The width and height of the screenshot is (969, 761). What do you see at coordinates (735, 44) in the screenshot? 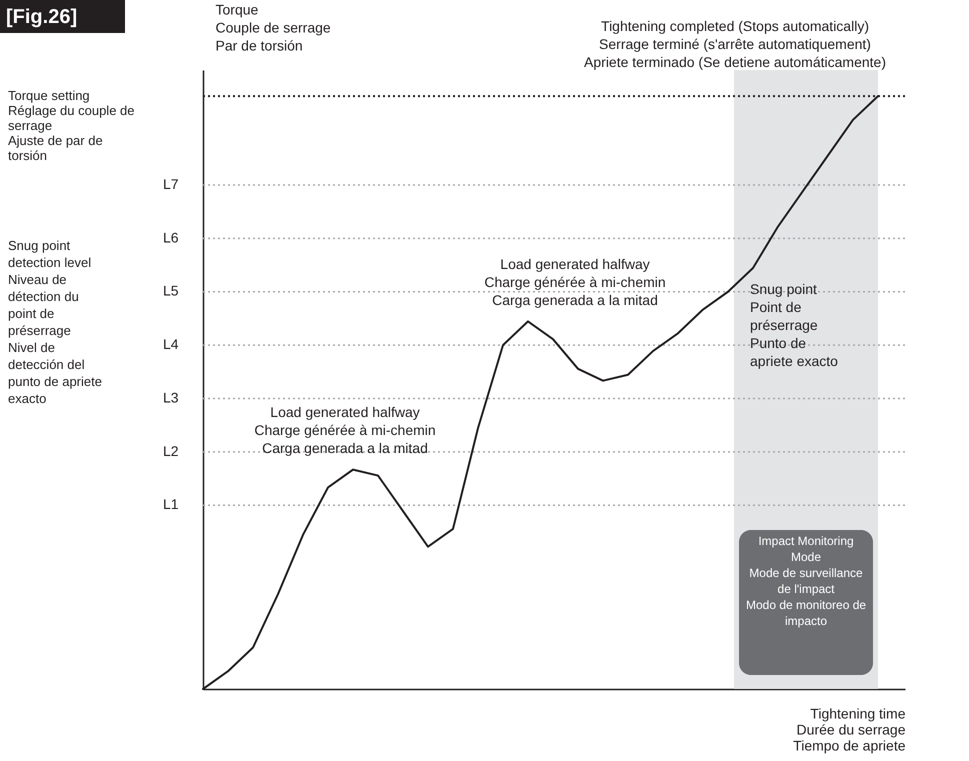
I see `text: Tightening completed (Stops automatically) Serrage terminé (s'arrête automatiquement) Apriete terminado (Se detiene automáticamente)` at bounding box center [735, 44].